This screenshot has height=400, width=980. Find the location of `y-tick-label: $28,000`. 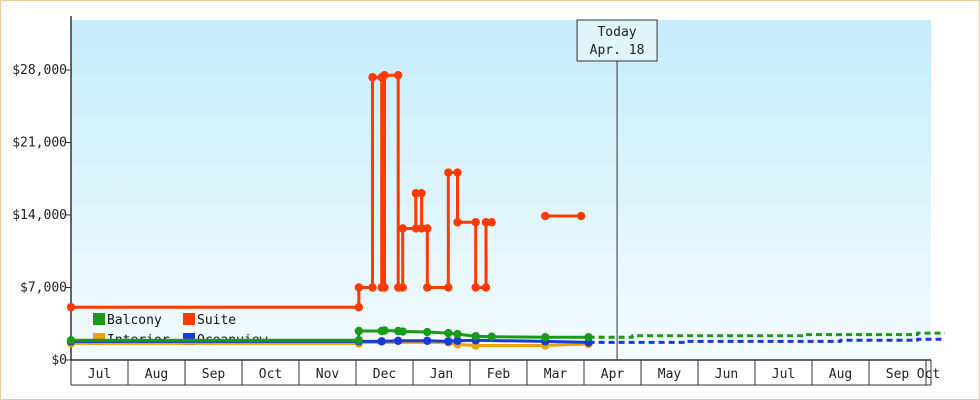

y-tick-label: $28,000 is located at coordinates (39, 70).